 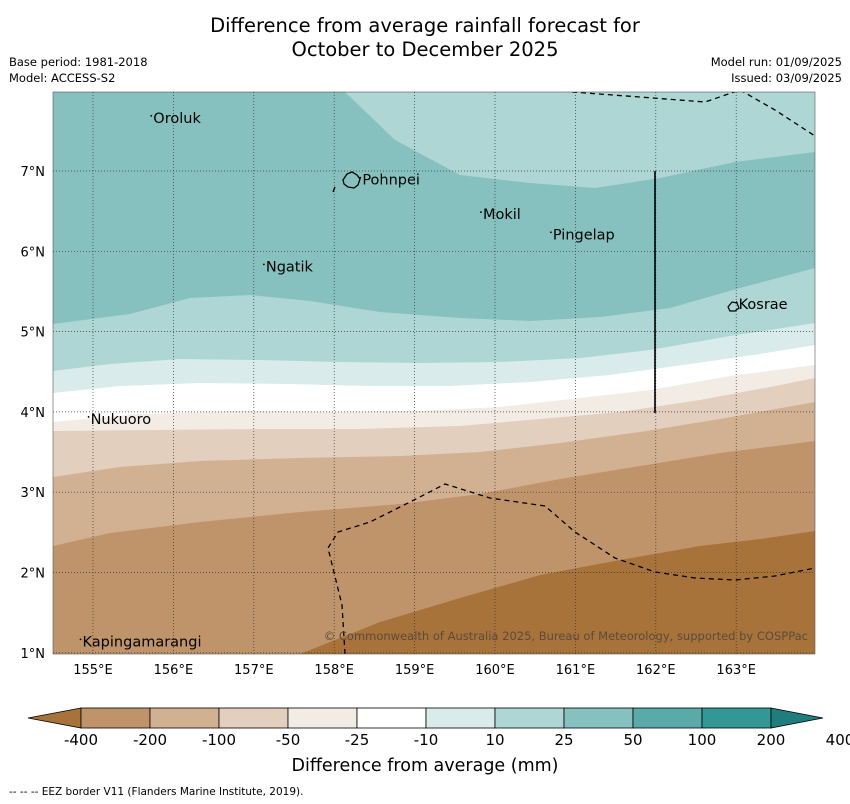 What do you see at coordinates (33, 413) in the screenshot?
I see `latitude-tick-label: 4°N` at bounding box center [33, 413].